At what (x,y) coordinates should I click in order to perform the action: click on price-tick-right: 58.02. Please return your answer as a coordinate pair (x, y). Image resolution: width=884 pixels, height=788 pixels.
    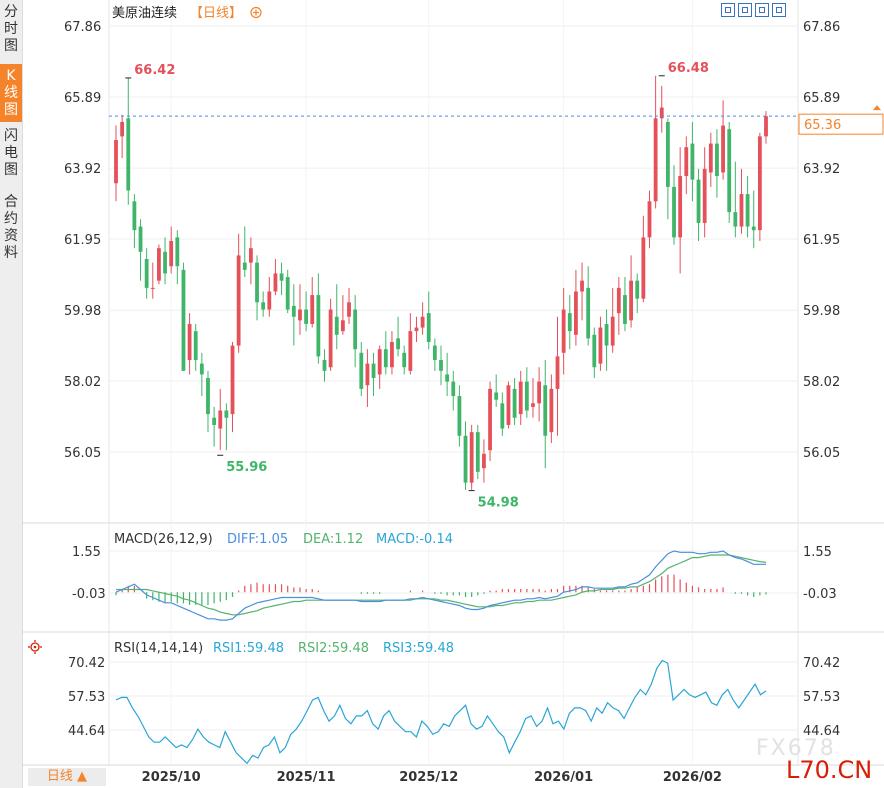
    Looking at the image, I should click on (821, 382).